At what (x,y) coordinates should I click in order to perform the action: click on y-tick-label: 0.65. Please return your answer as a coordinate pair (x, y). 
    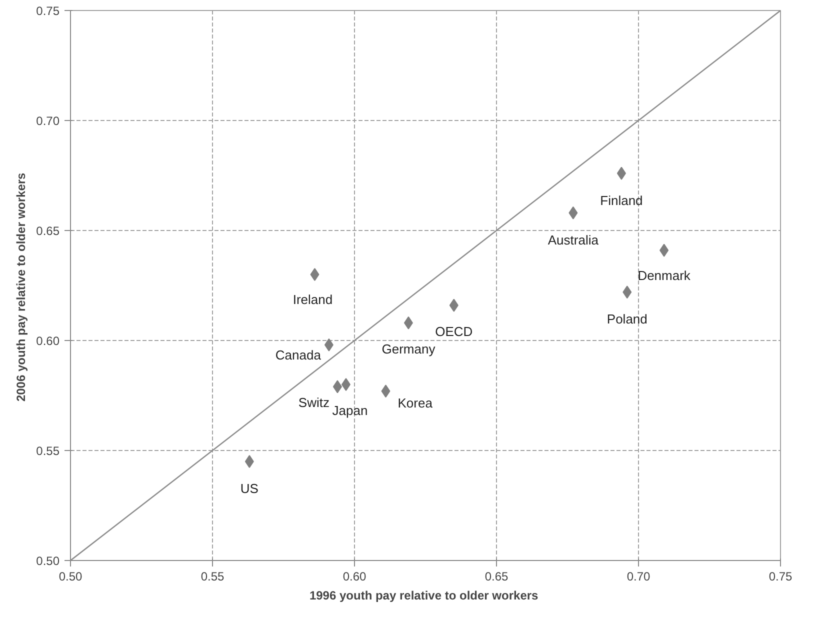
    Looking at the image, I should click on (48, 231).